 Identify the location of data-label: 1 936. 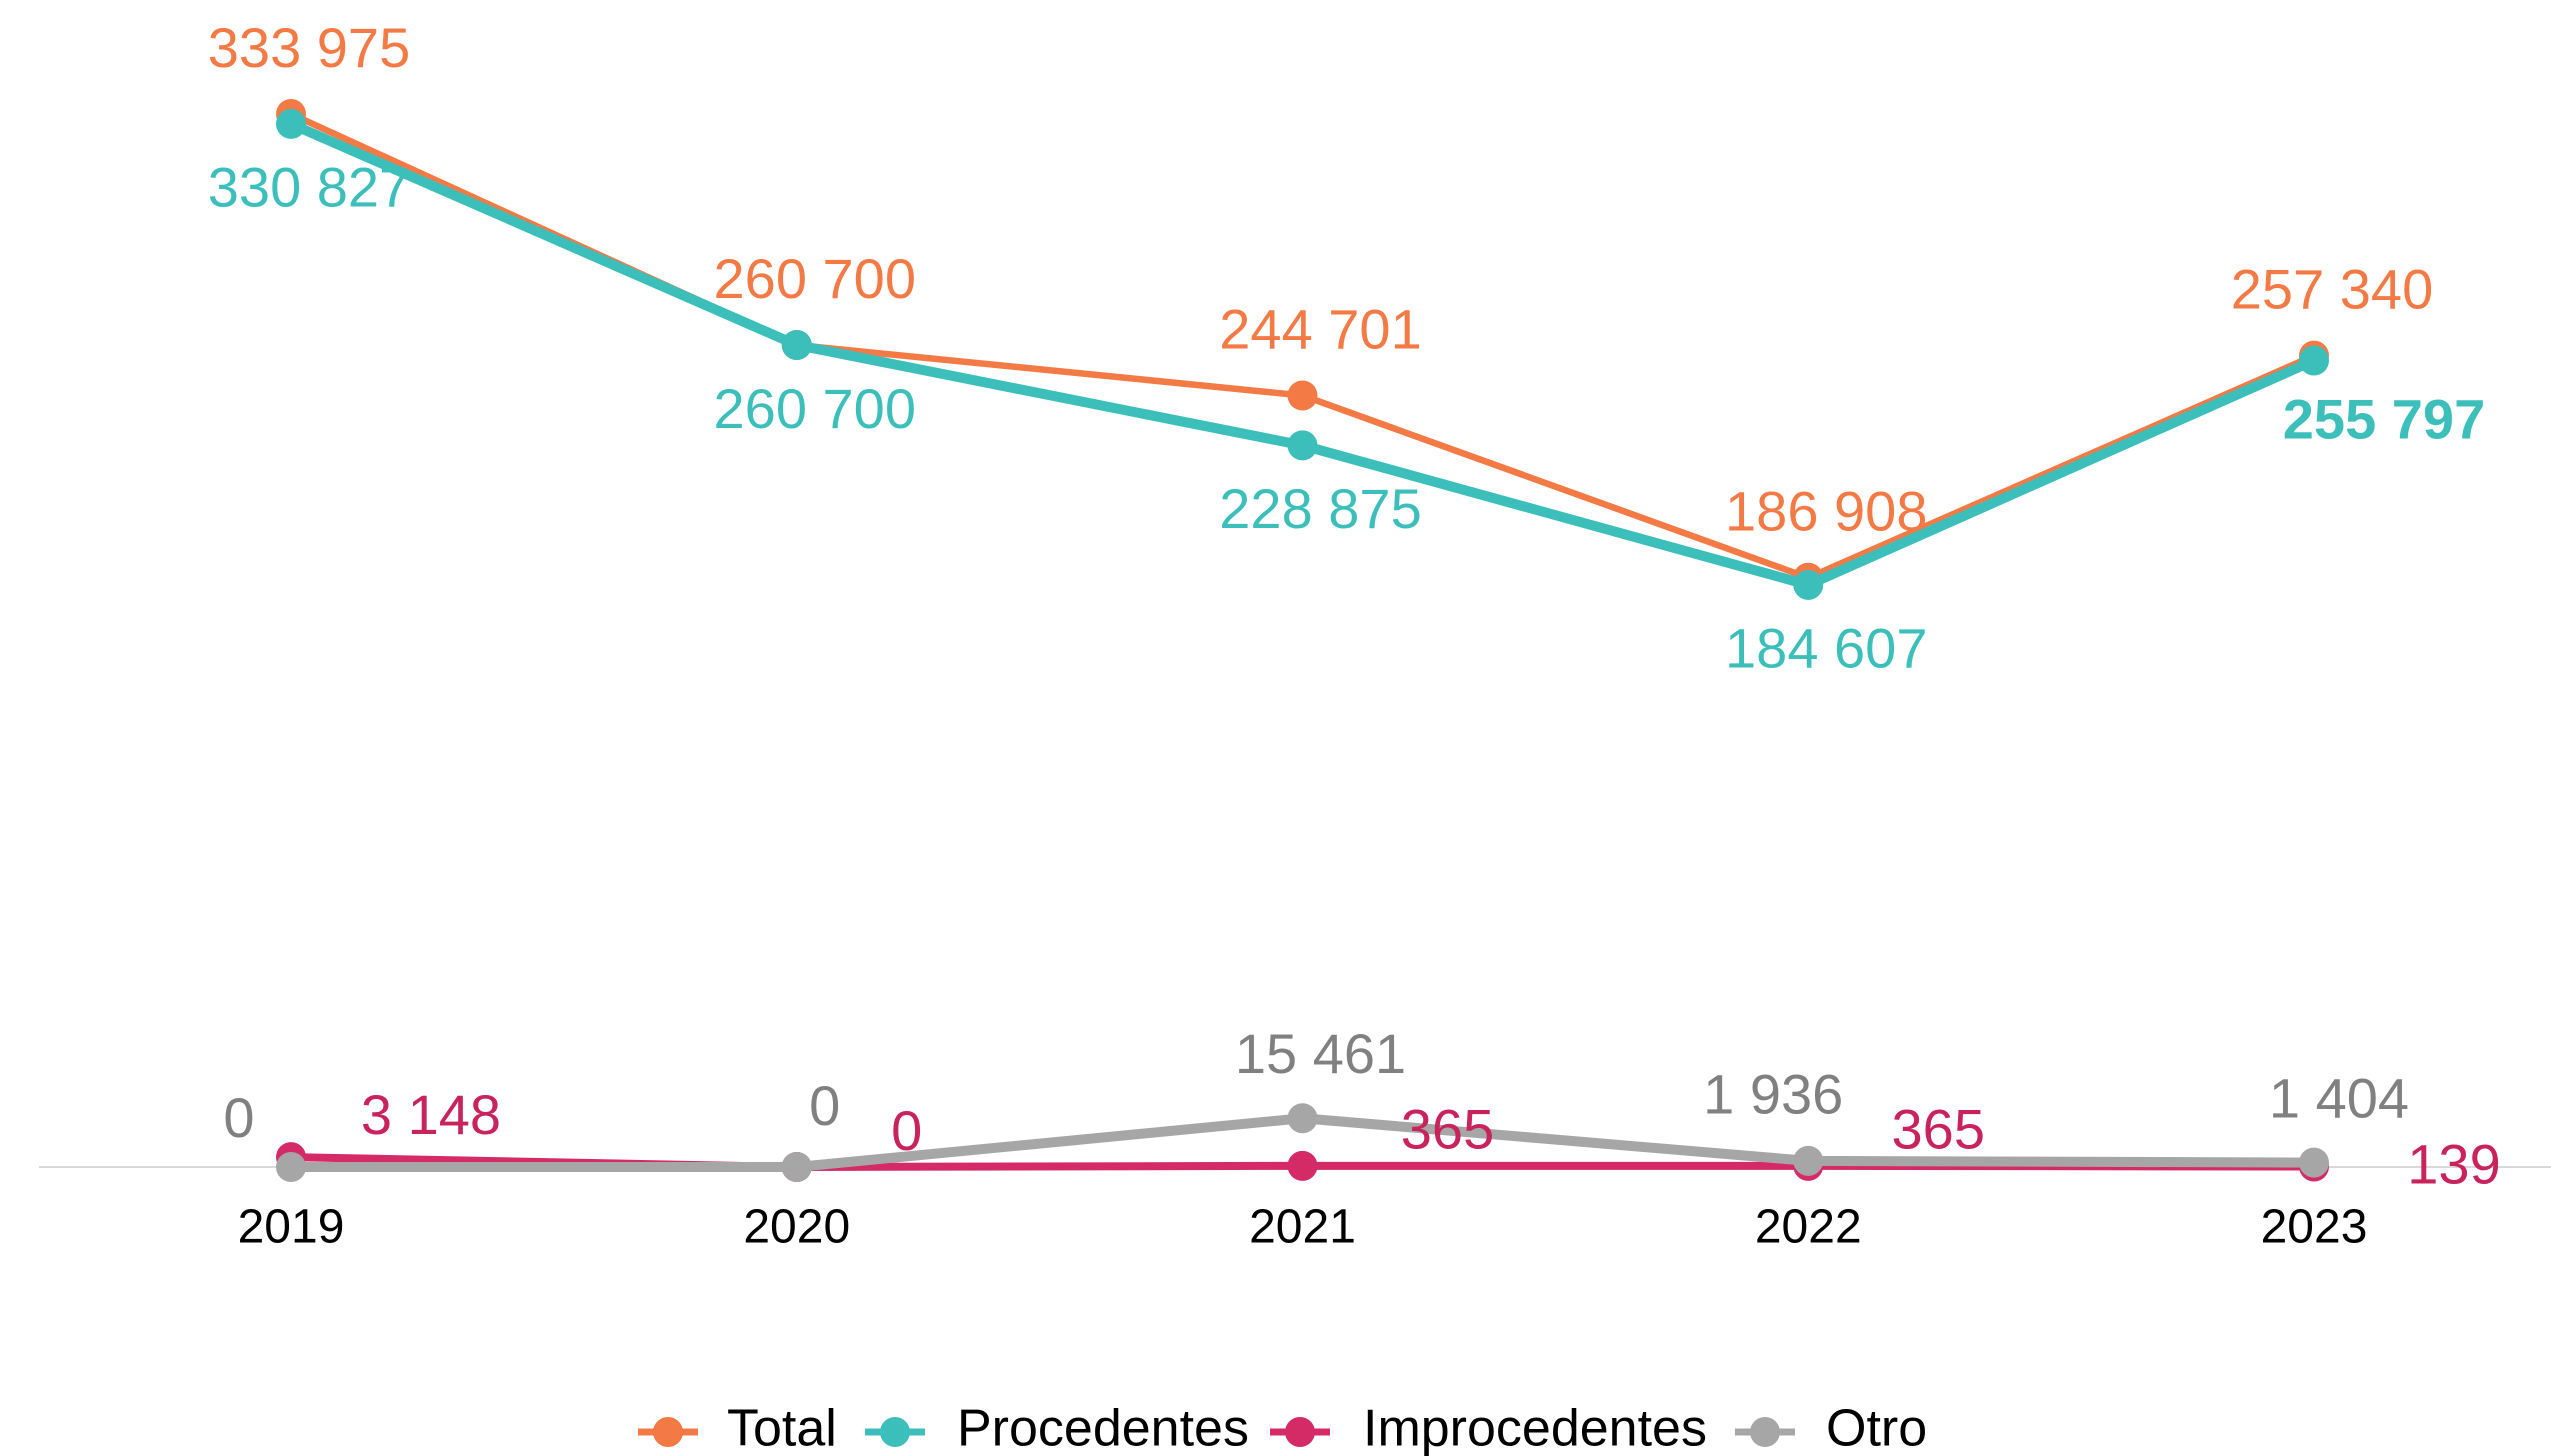
(1773, 1094).